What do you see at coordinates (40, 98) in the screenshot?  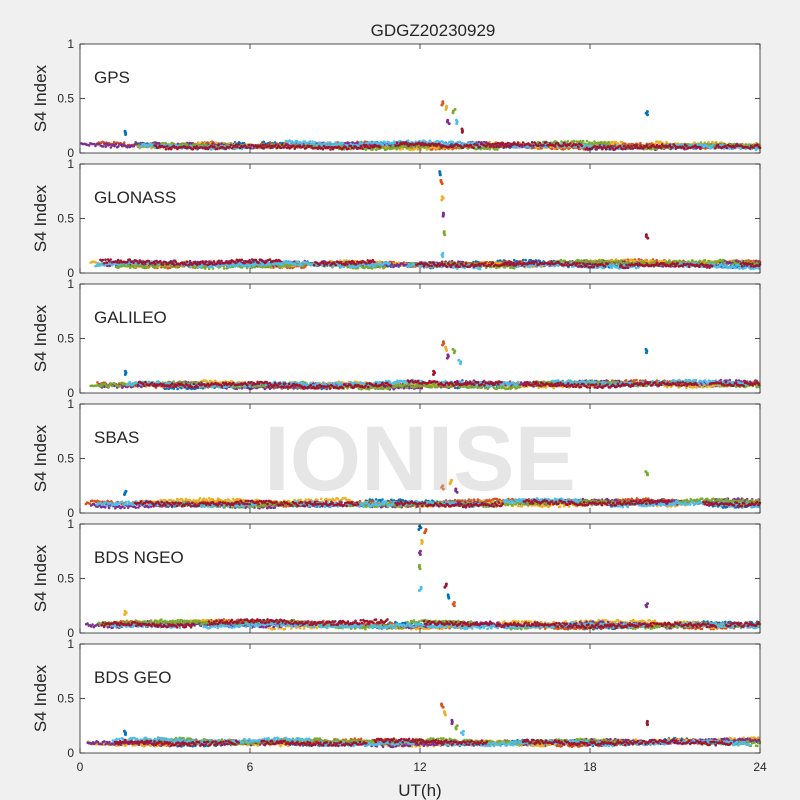 I see `y-axis-label: S4 Index` at bounding box center [40, 98].